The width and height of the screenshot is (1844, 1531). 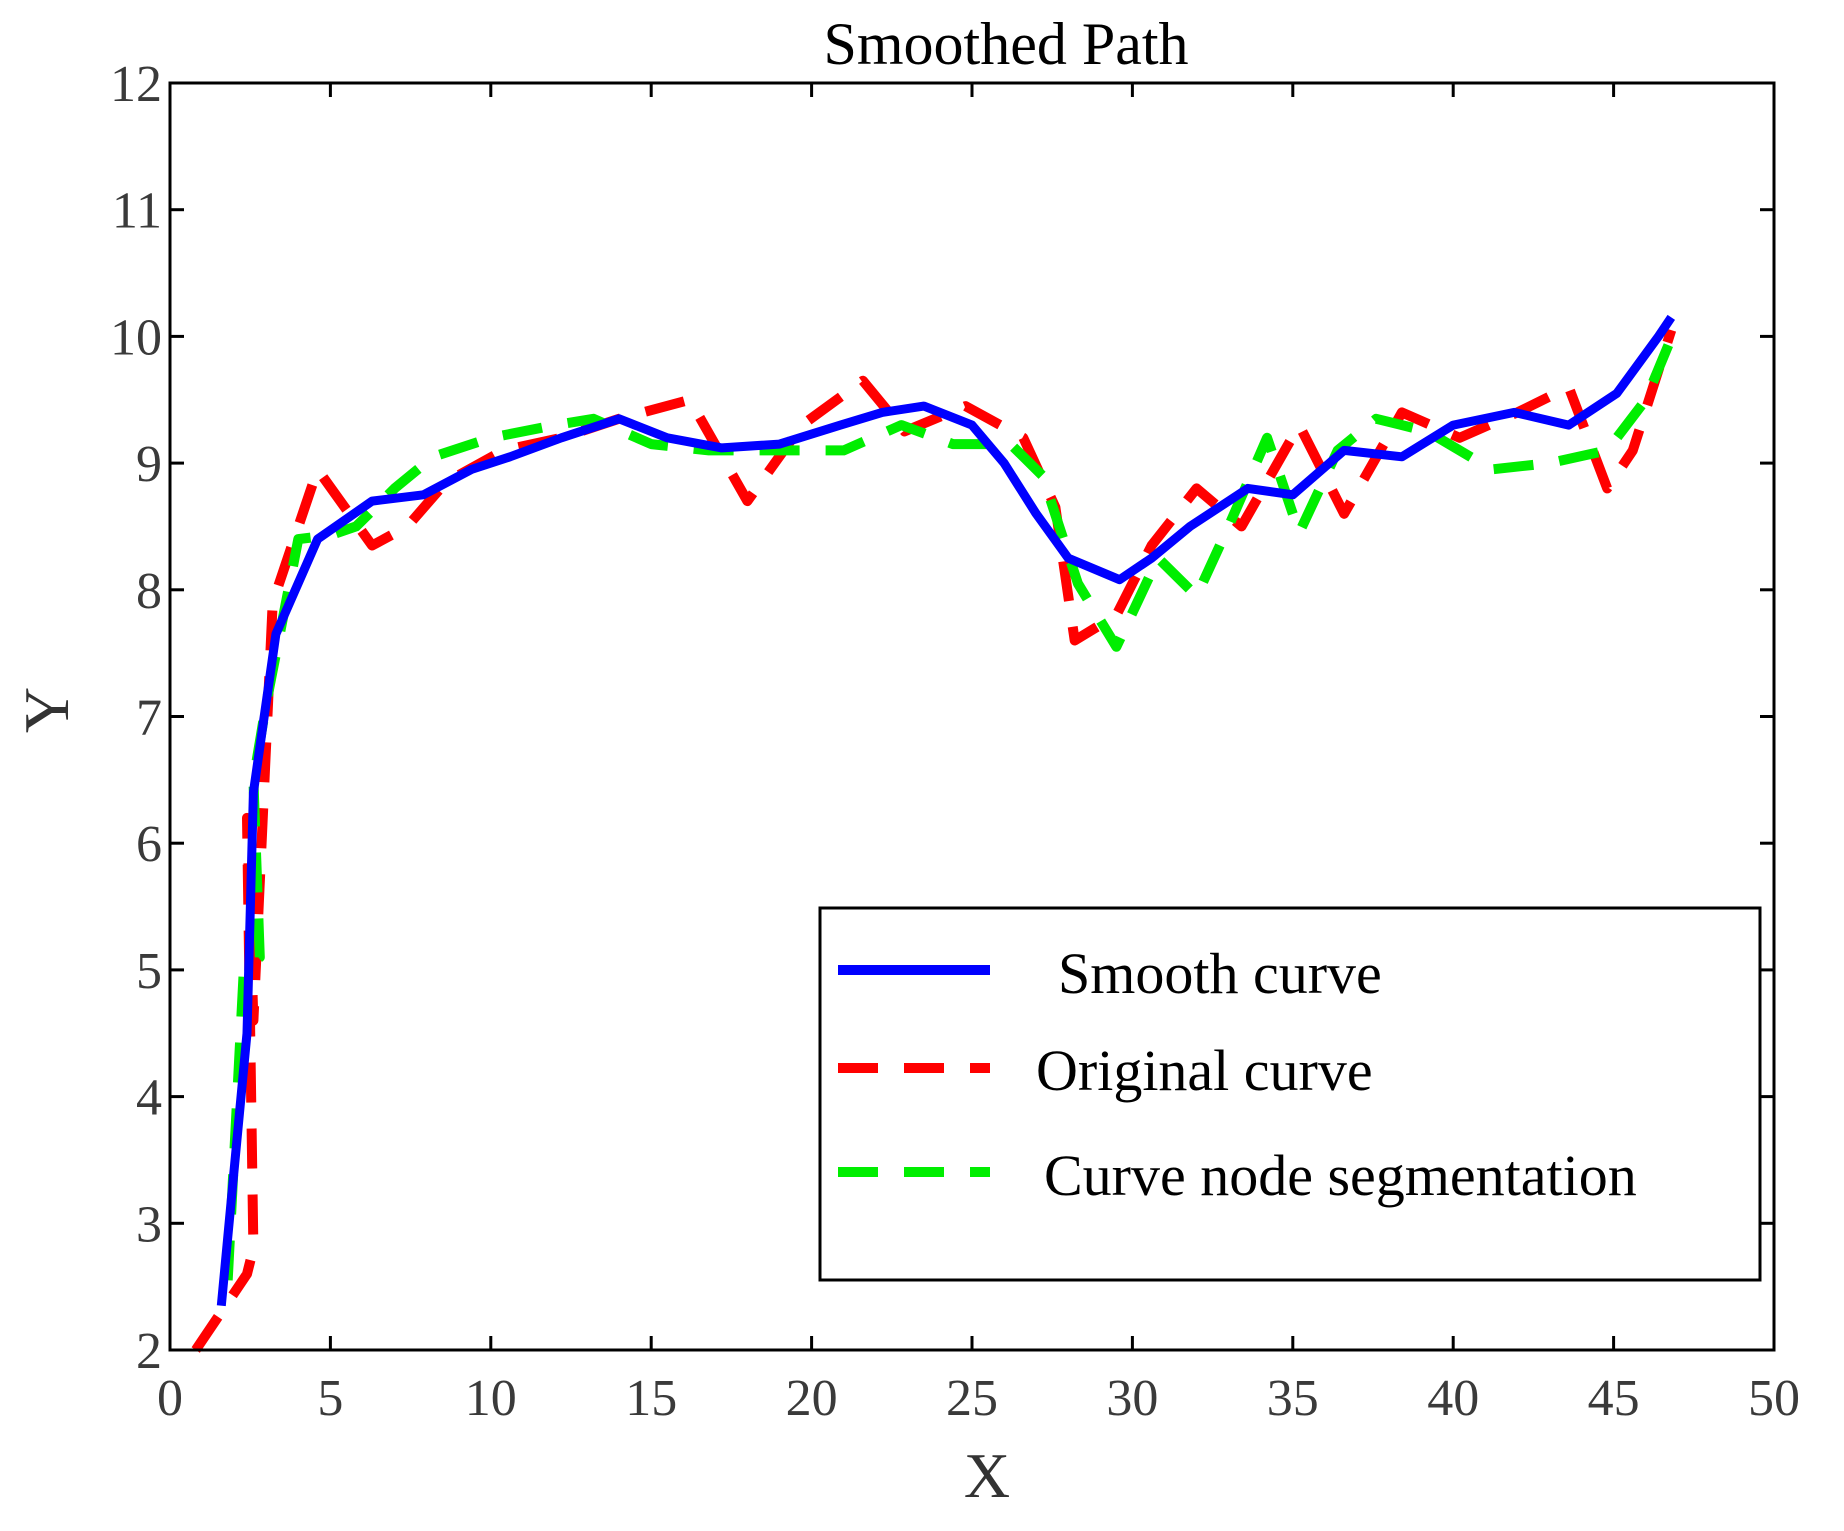 What do you see at coordinates (491, 1398) in the screenshot?
I see `x-tick-label: 10` at bounding box center [491, 1398].